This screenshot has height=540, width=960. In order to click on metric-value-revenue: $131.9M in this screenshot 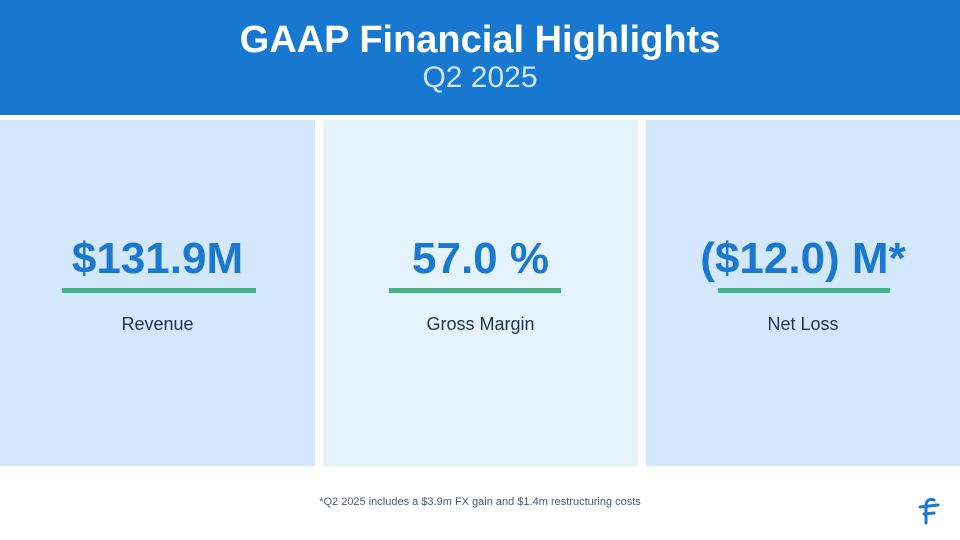, I will do `click(157, 258)`.